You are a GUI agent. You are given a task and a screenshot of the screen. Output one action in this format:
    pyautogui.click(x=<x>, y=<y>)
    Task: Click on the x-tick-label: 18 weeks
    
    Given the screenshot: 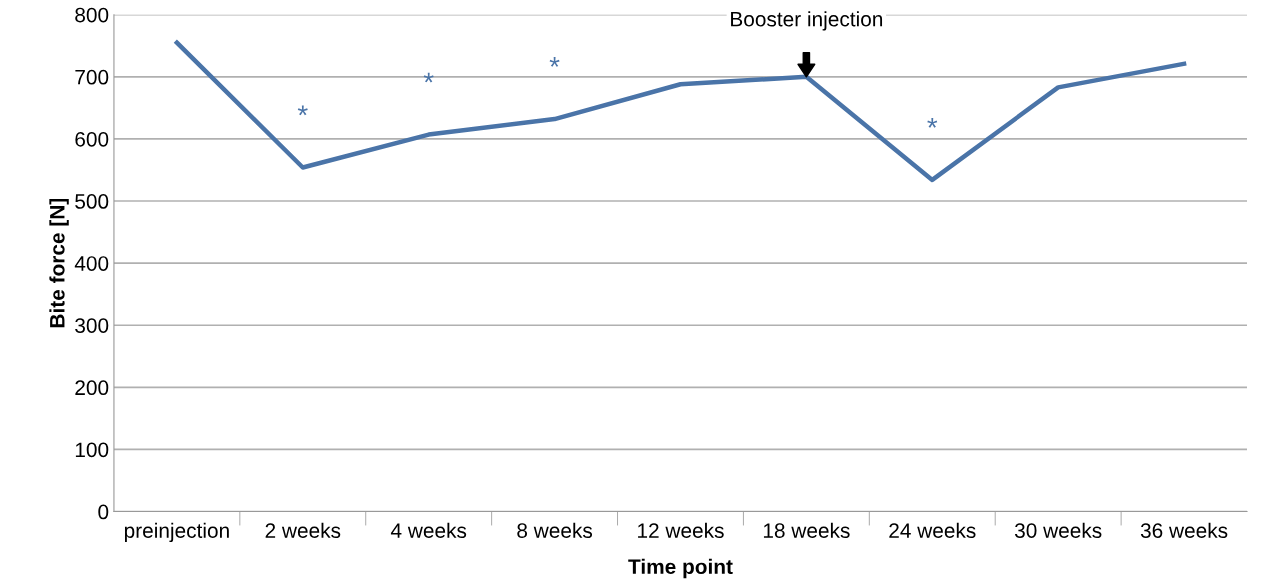 What is the action you would take?
    pyautogui.click(x=806, y=530)
    